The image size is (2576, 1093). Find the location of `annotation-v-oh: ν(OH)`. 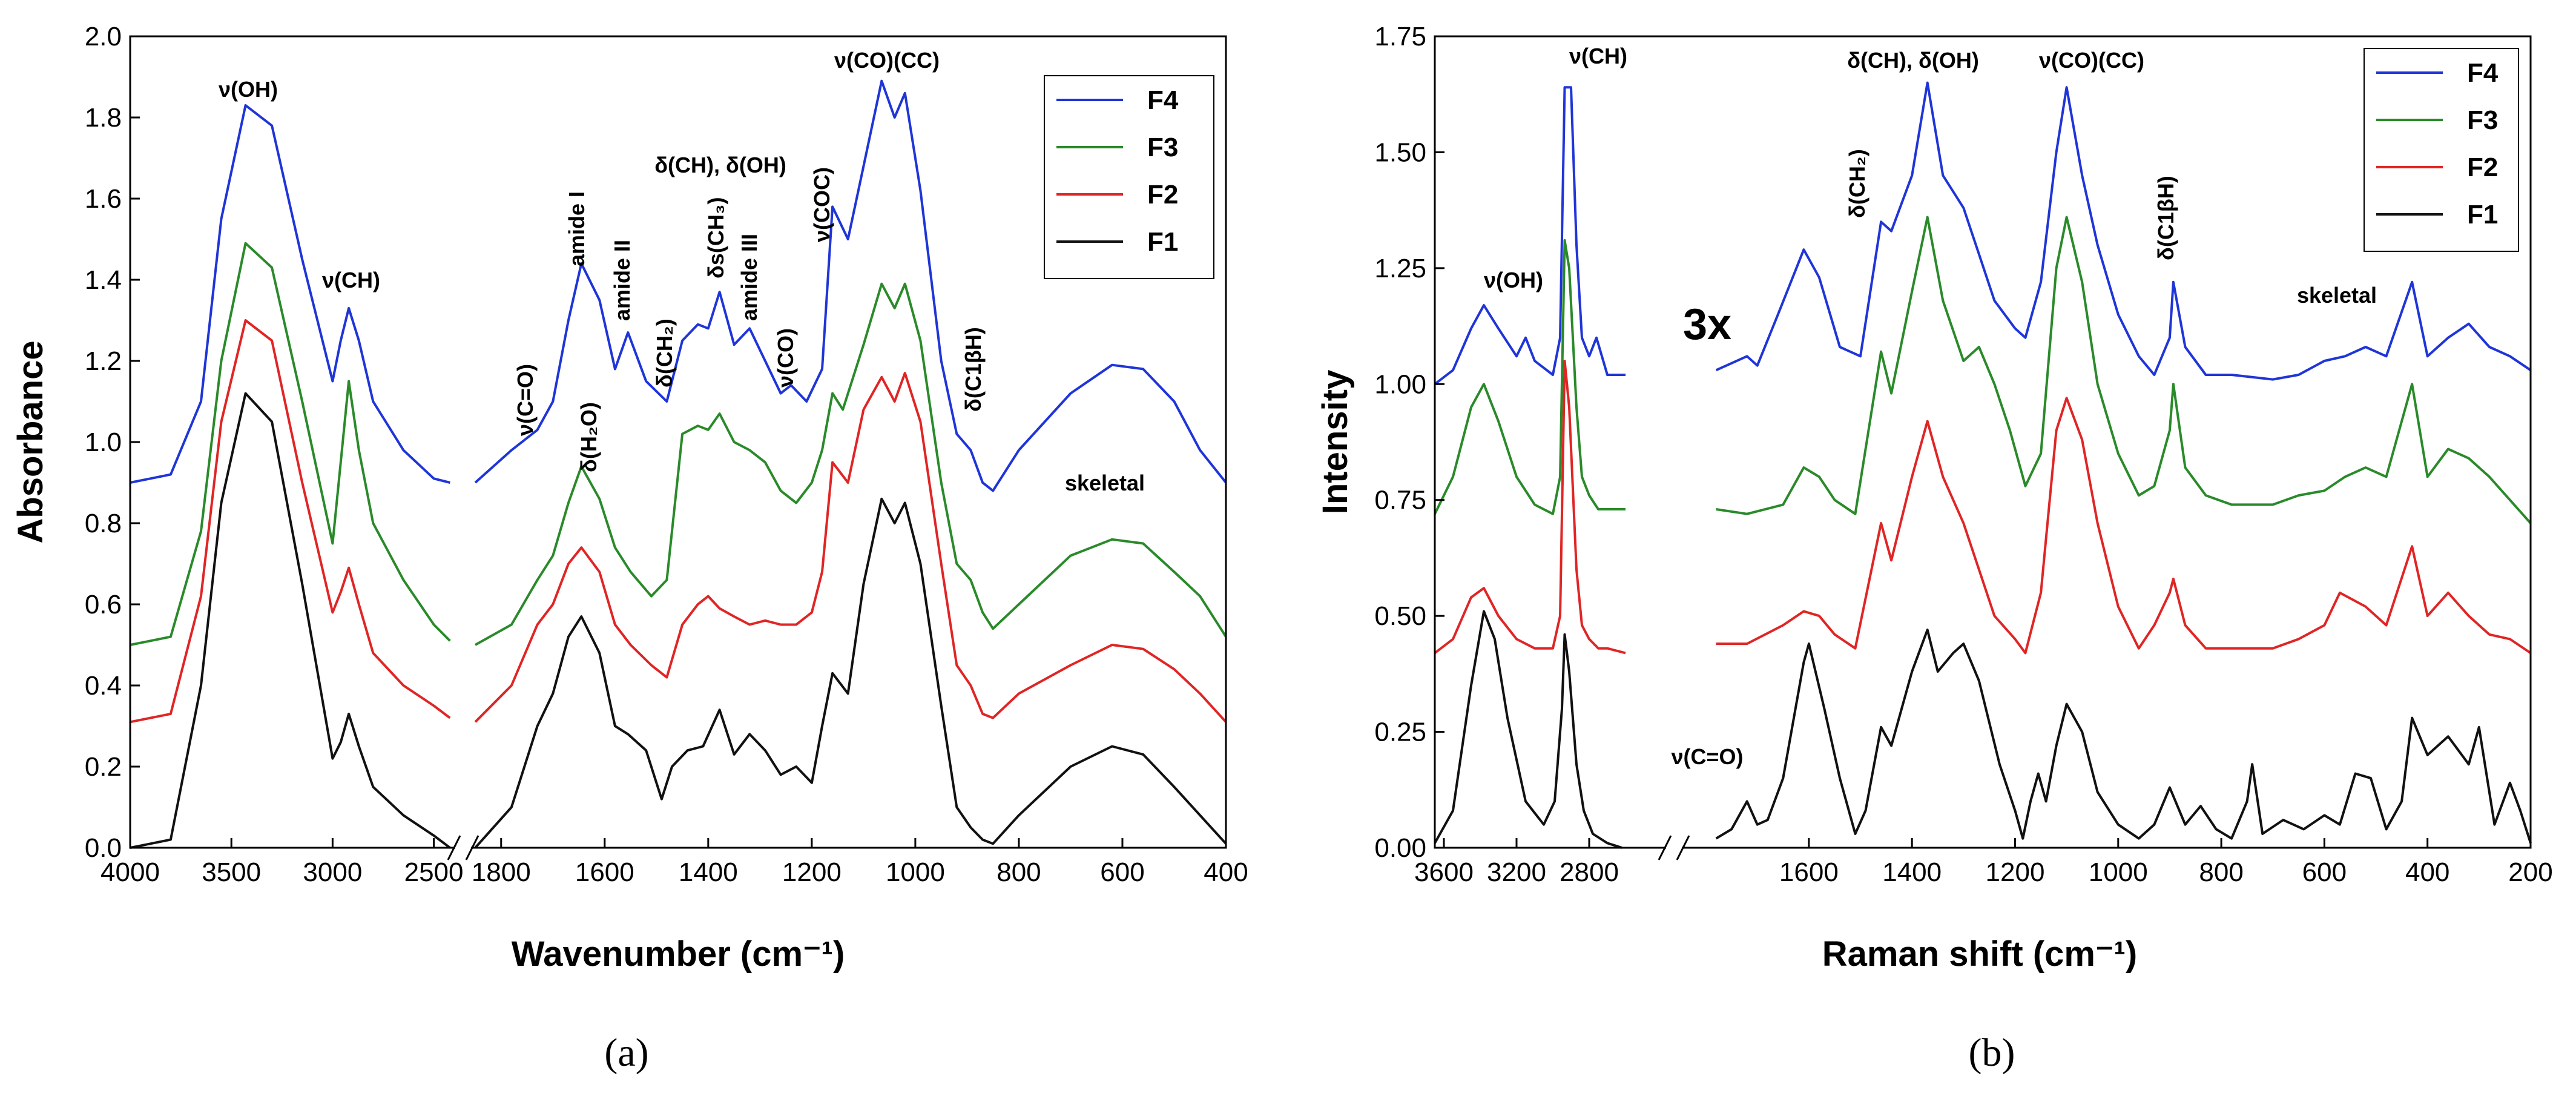

annotation-v-oh: ν(OH) is located at coordinates (248, 89).